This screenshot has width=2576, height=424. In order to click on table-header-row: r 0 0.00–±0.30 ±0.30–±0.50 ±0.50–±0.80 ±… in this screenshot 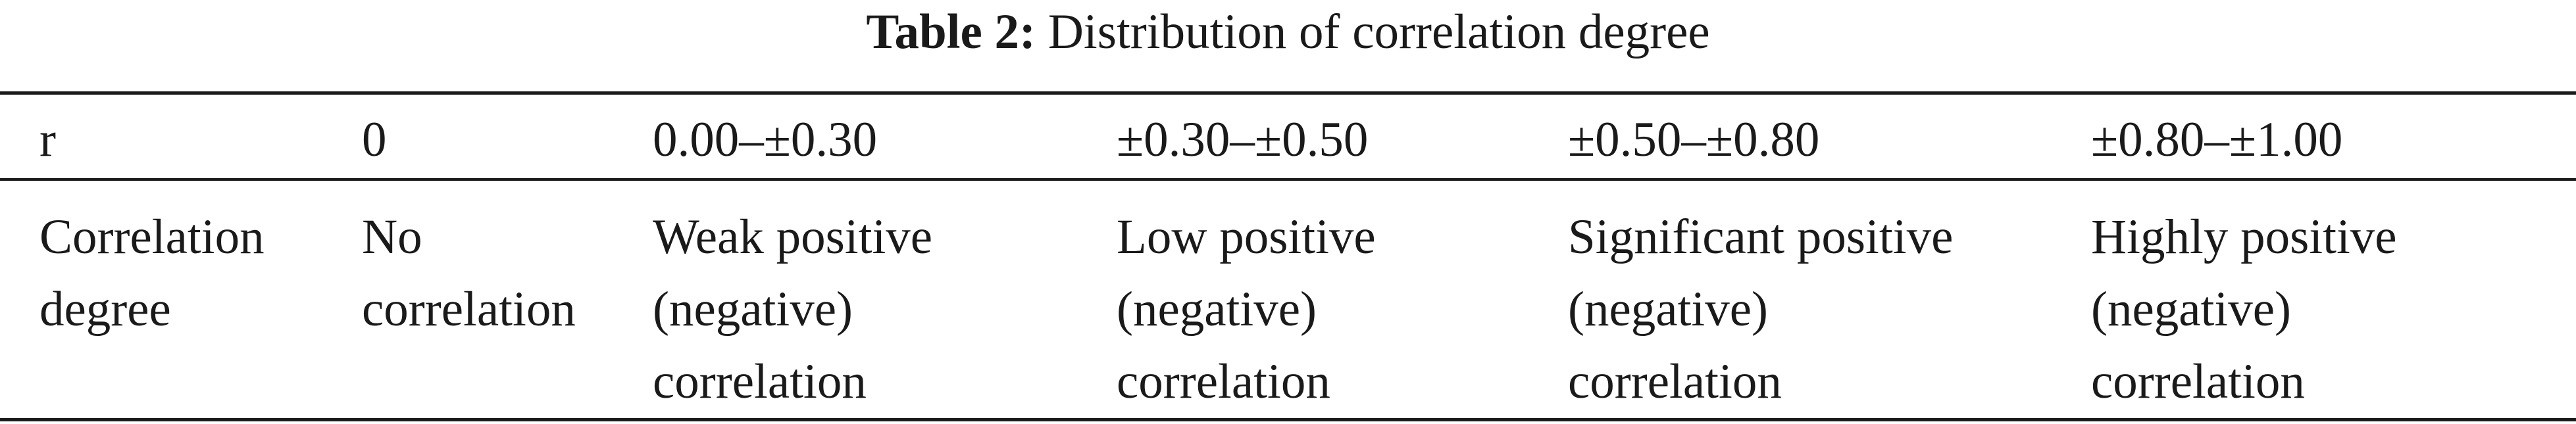, I will do `click(1288, 140)`.